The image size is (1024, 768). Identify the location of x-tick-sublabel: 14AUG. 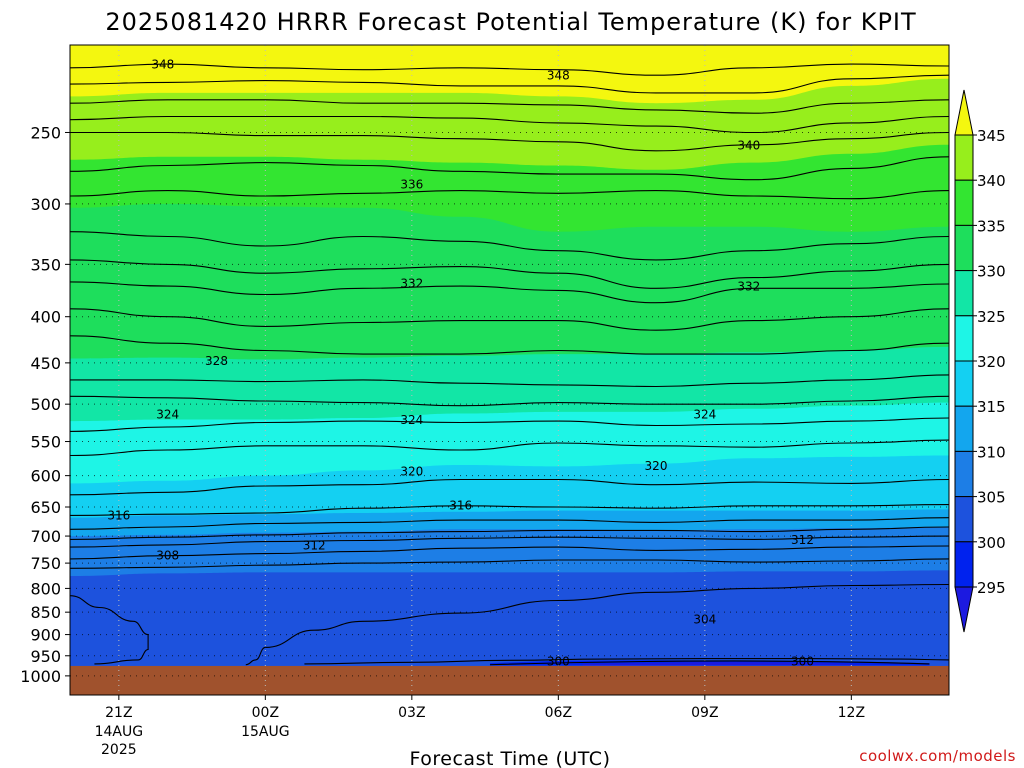
(119, 732).